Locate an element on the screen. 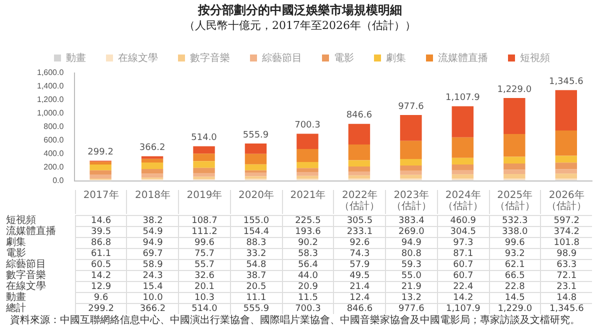 The width and height of the screenshot is (600, 333). data-label: 460.9 is located at coordinates (462, 220).